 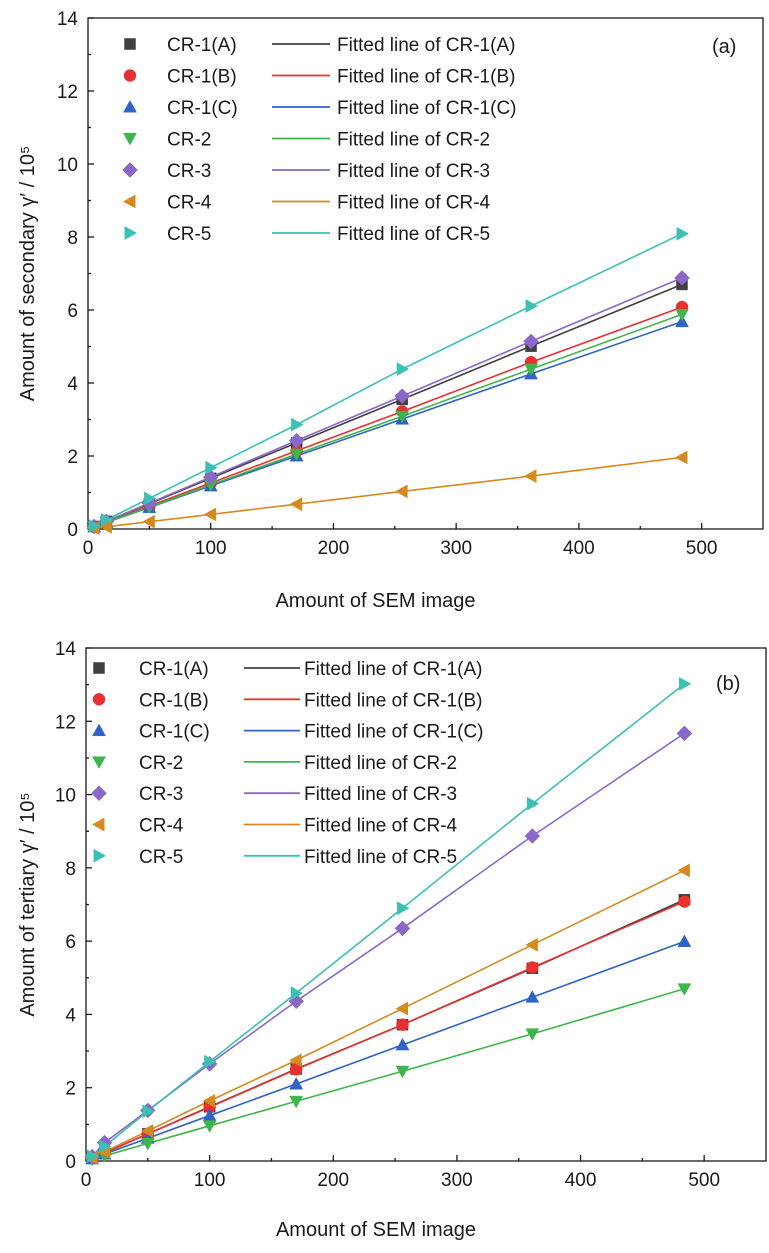 What do you see at coordinates (65, 722) in the screenshot?
I see `y-tick-label: 12` at bounding box center [65, 722].